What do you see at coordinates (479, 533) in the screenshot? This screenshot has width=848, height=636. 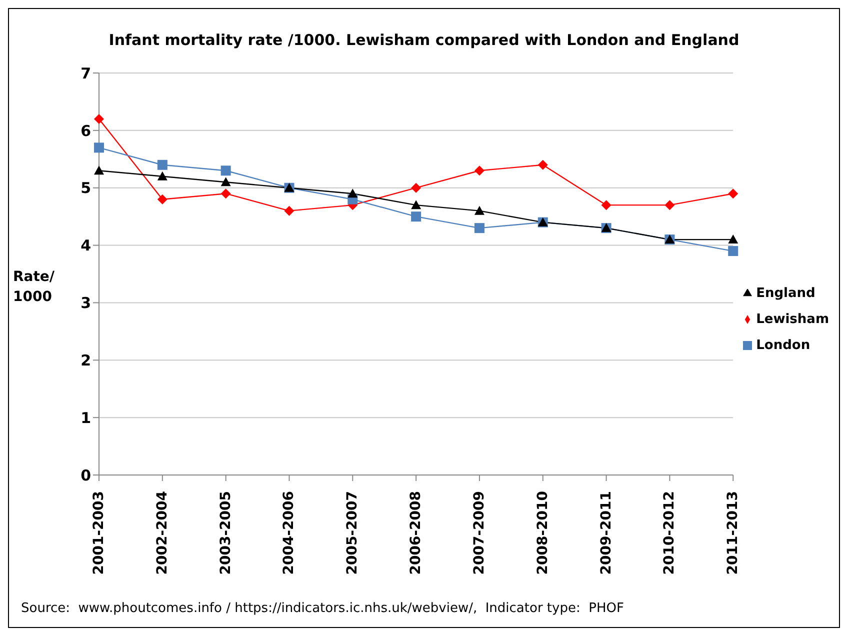 I see `x-tick-label: 2007-2009` at bounding box center [479, 533].